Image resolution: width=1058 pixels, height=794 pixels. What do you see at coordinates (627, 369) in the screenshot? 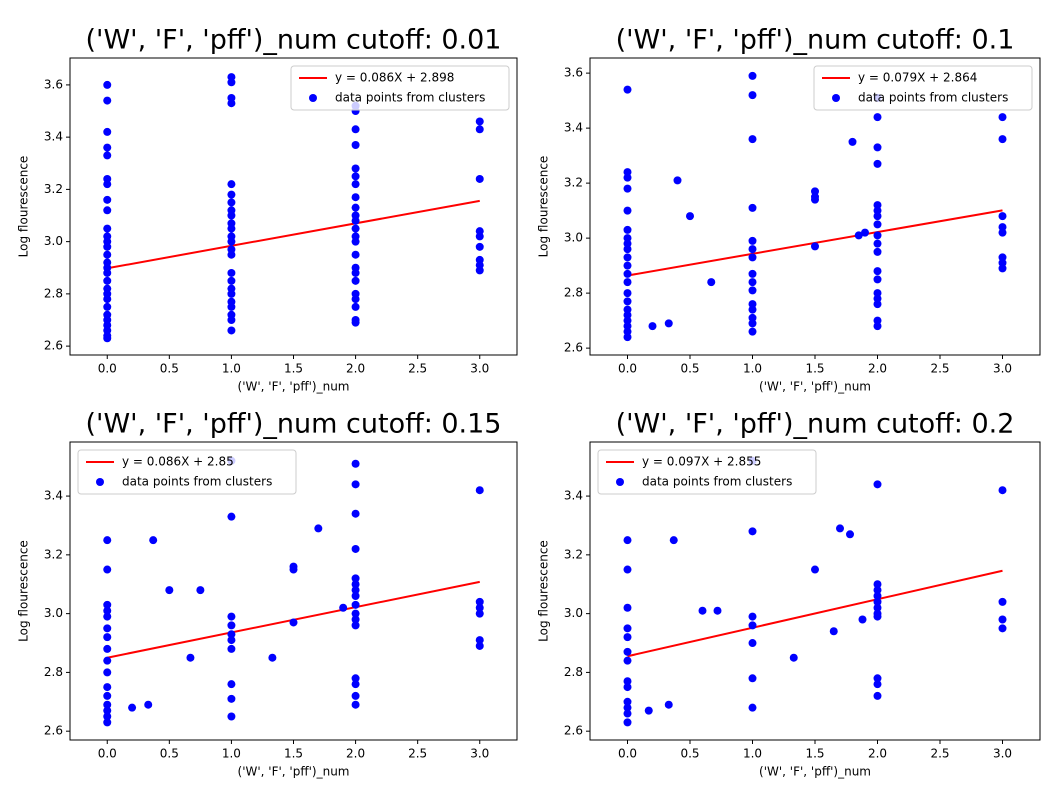
I see `x-tick-label: 0.0` at bounding box center [627, 369].